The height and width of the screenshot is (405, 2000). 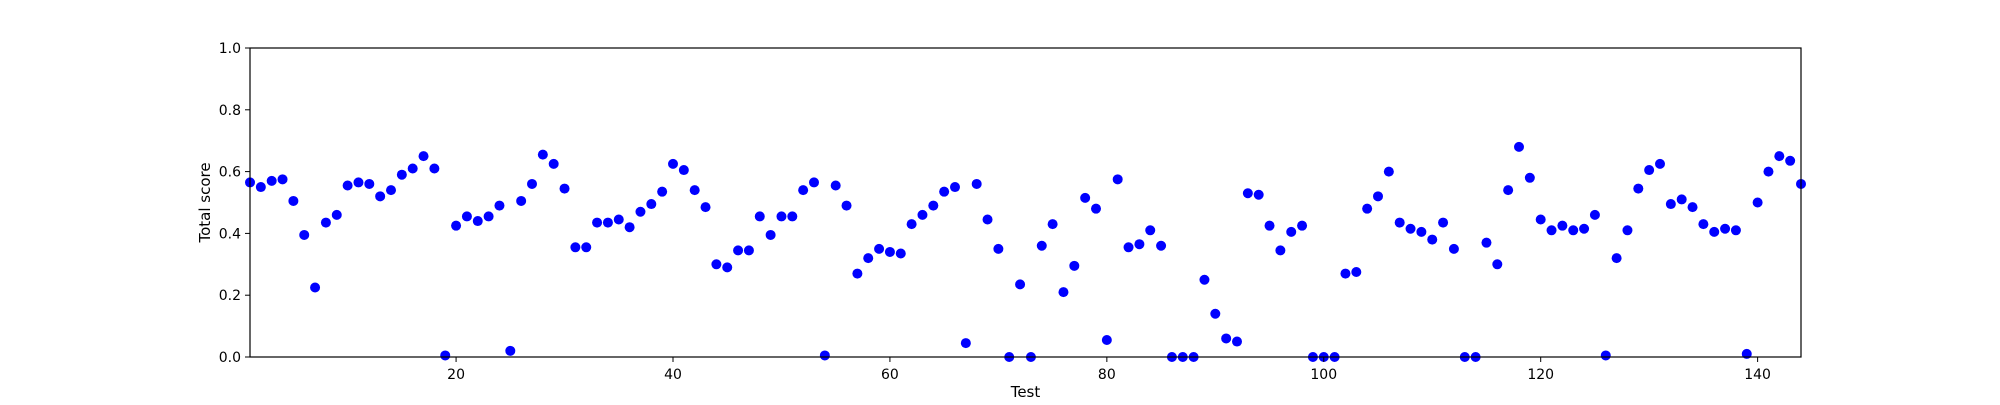 What do you see at coordinates (230, 173) in the screenshot?
I see `y-tick-label: 0.6` at bounding box center [230, 173].